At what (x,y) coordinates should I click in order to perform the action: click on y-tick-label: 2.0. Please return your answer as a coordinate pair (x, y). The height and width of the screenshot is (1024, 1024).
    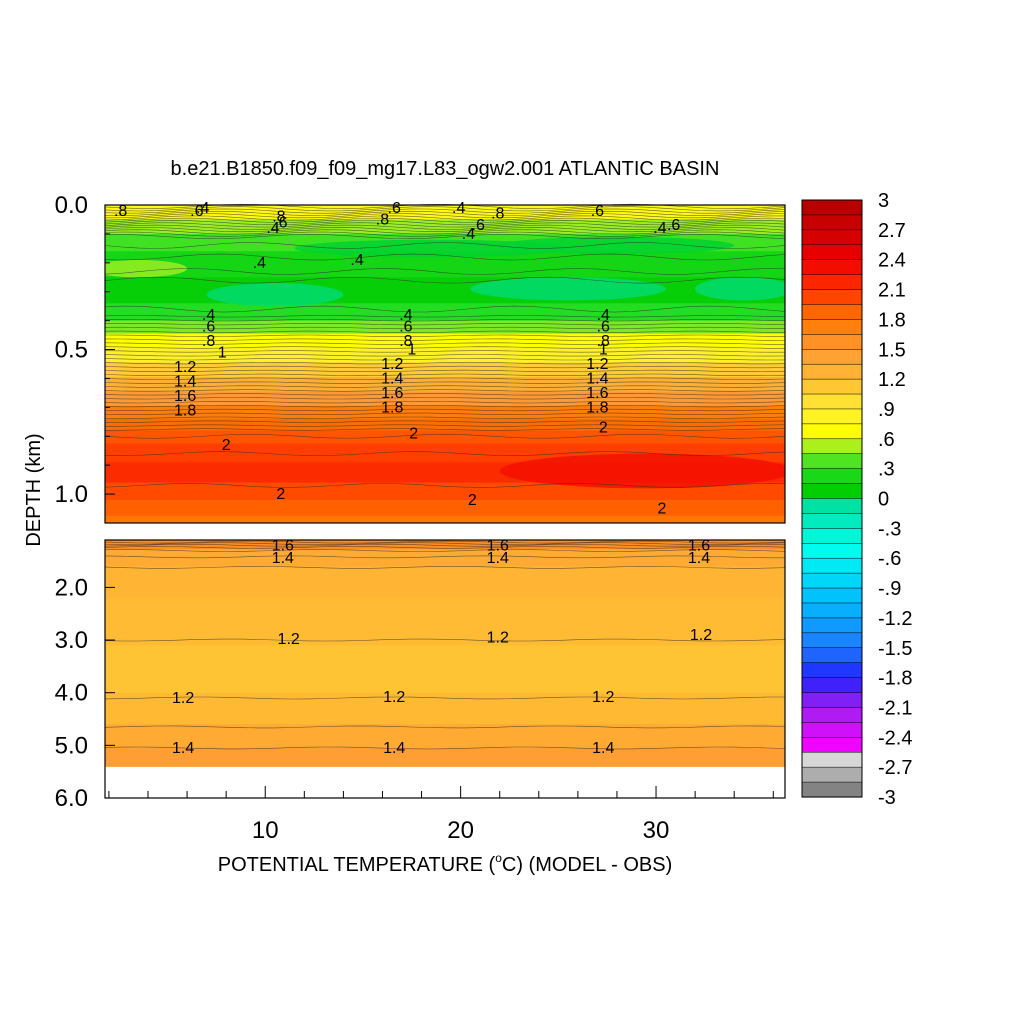
    Looking at the image, I should click on (71, 587).